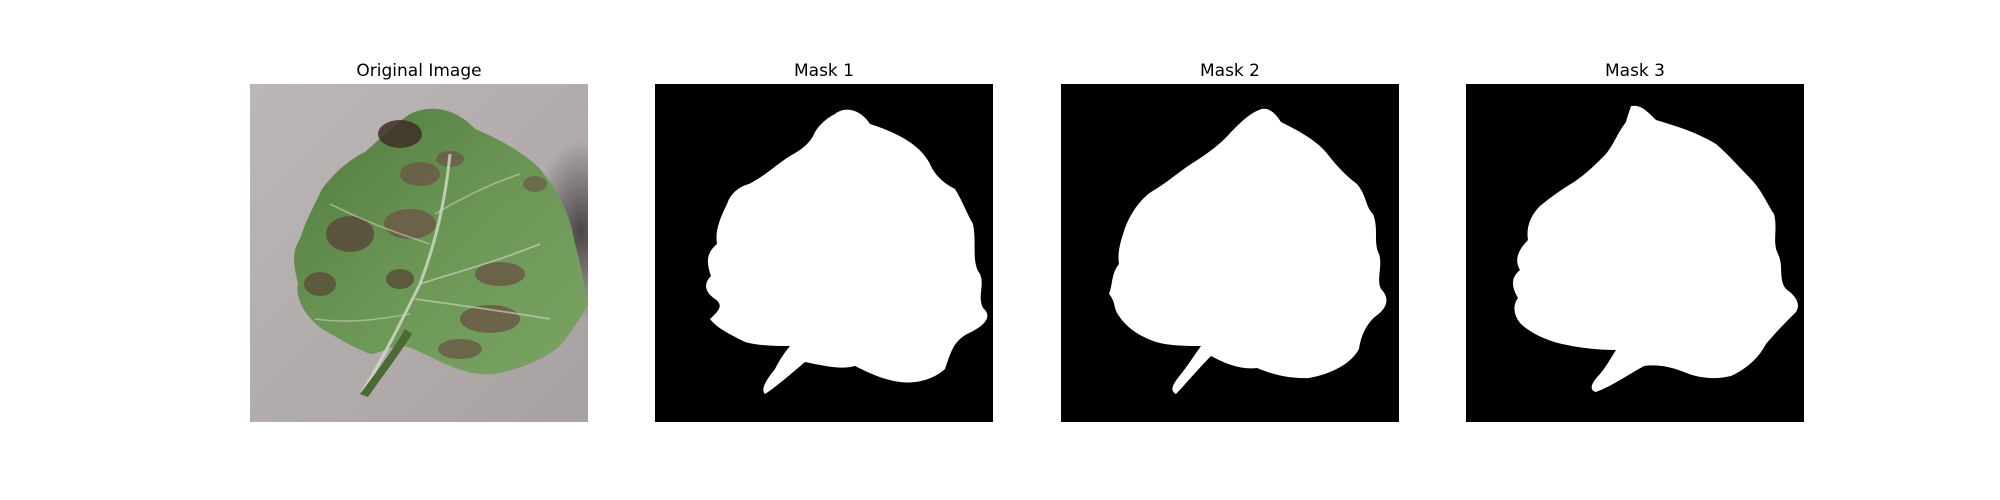 The height and width of the screenshot is (500, 2000). I want to click on original-image-panel: Original Image, so click(419, 240).